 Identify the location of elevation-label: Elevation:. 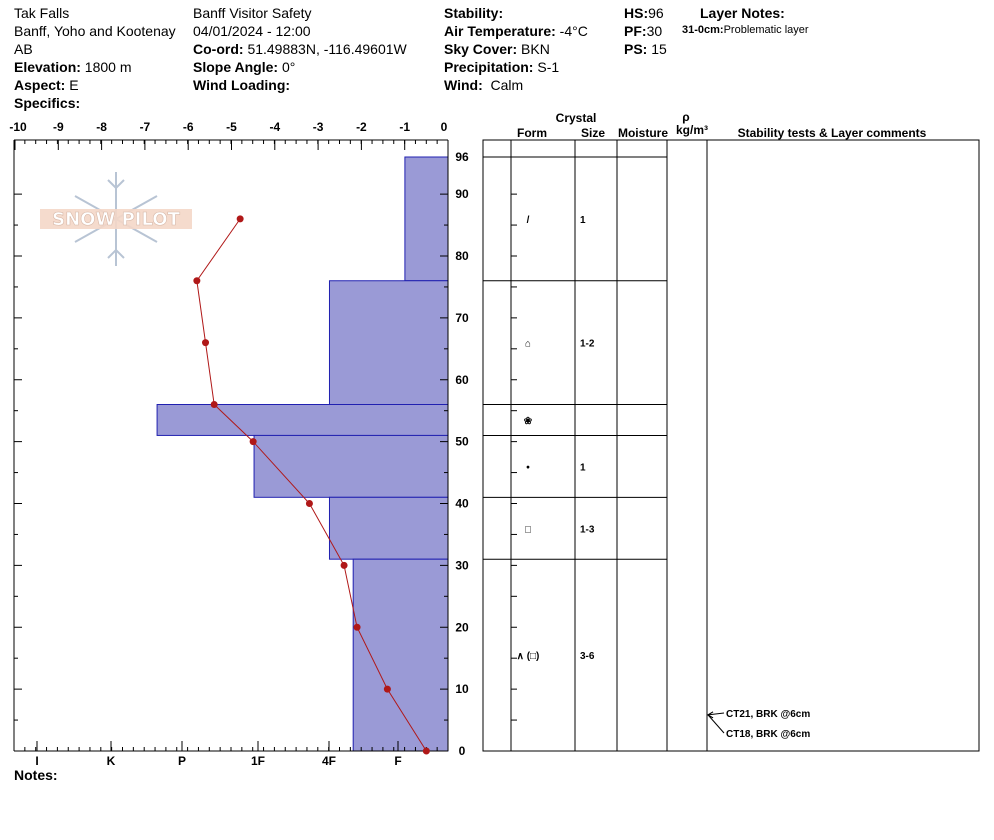
(47, 67).